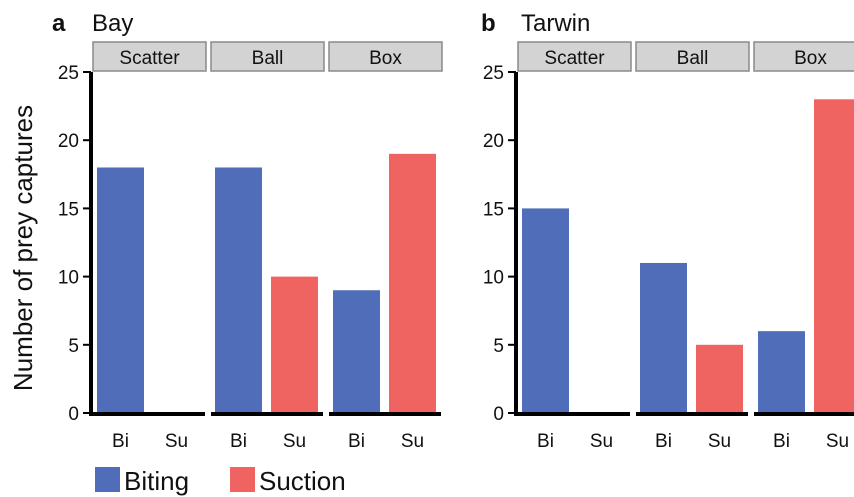 This screenshot has width=854, height=497. What do you see at coordinates (412, 441) in the screenshot?
I see `x-tick-label-a-2-1: Su` at bounding box center [412, 441].